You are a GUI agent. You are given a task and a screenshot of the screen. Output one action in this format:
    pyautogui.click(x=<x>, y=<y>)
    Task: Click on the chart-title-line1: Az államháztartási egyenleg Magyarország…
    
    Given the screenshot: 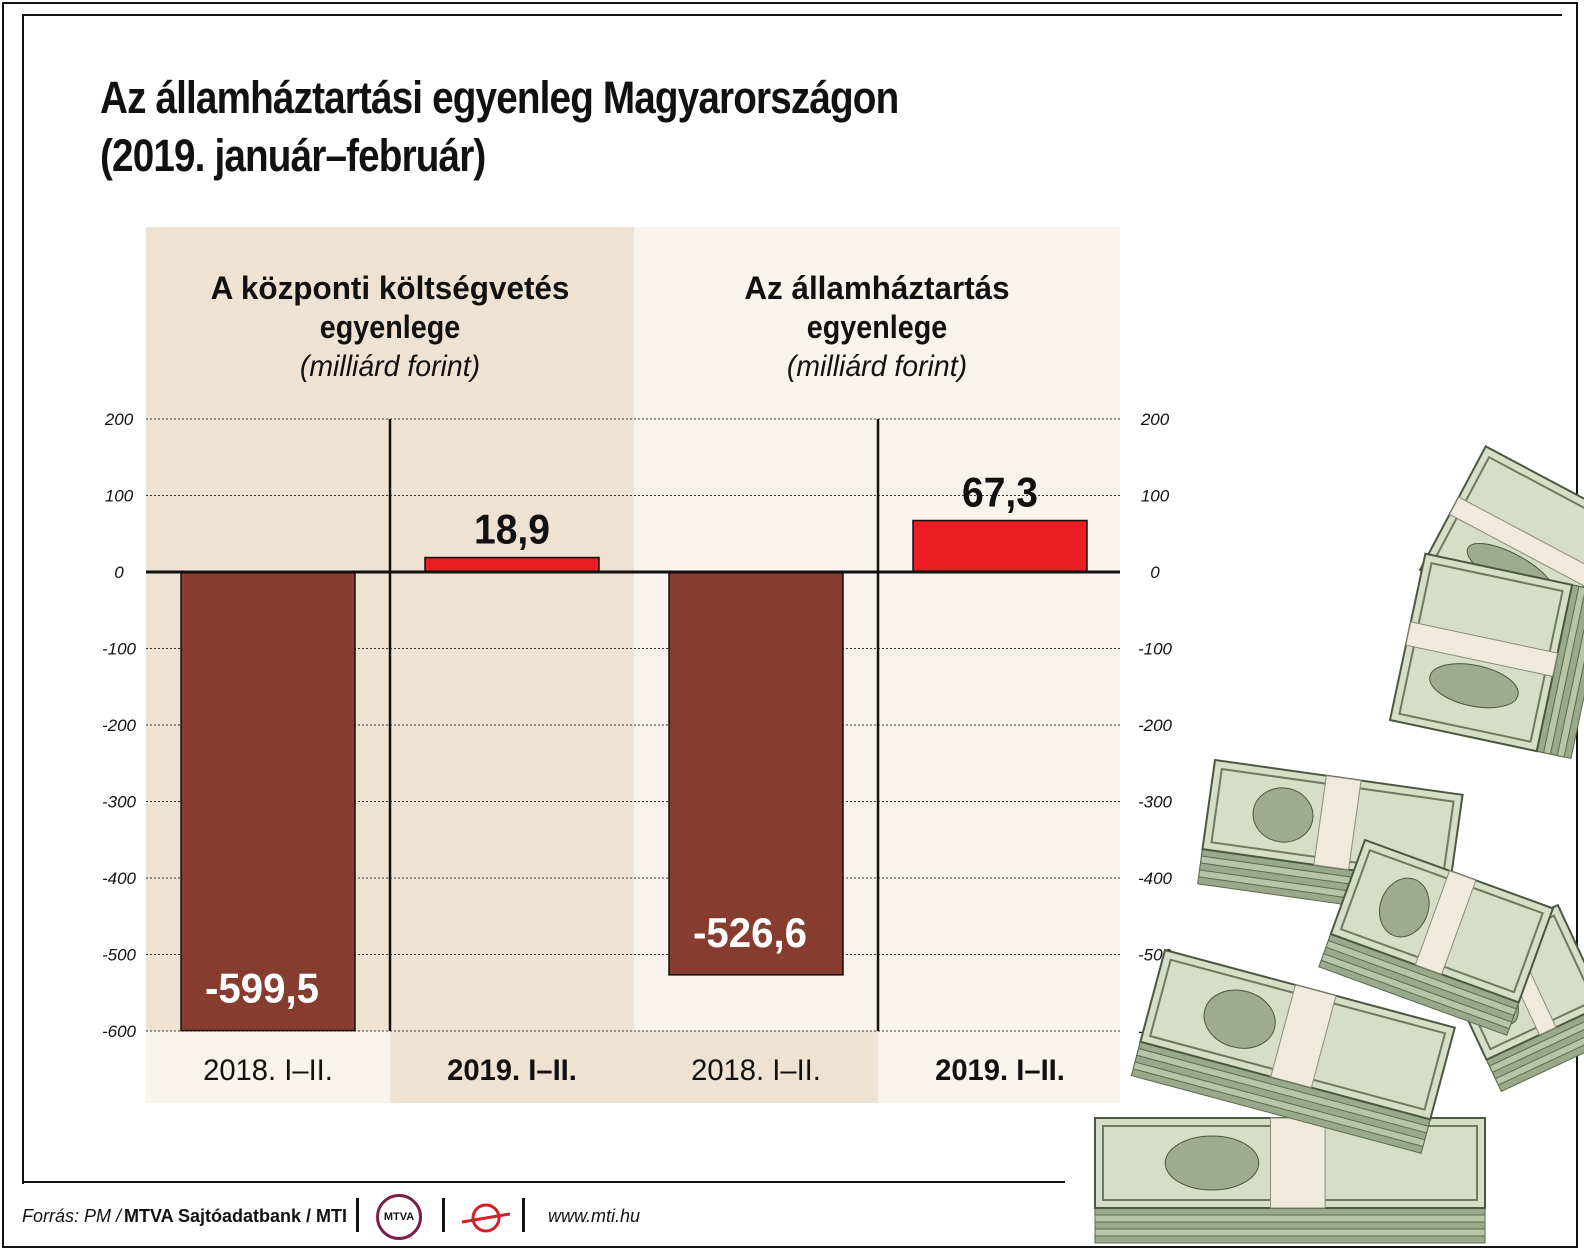 What is the action you would take?
    pyautogui.click(x=499, y=97)
    